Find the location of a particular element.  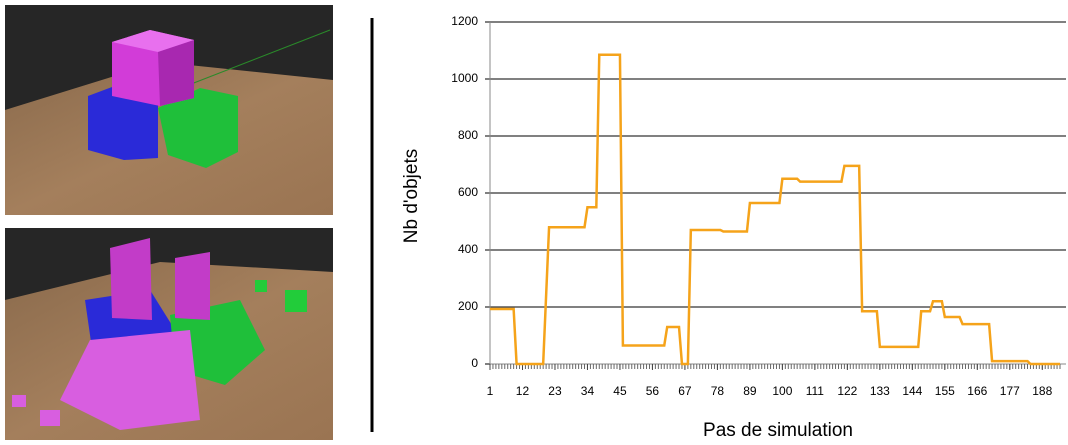

x-tick-label: 188 is located at coordinates (1042, 391).